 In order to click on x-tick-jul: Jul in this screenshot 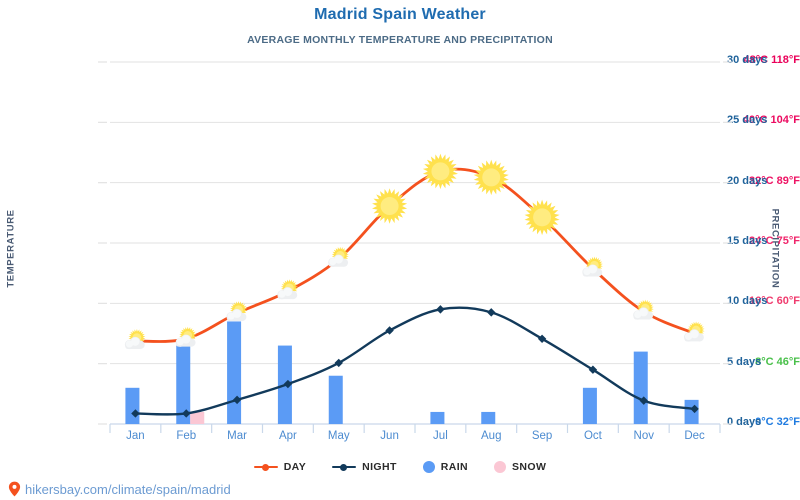, I will do `click(440, 436)`.